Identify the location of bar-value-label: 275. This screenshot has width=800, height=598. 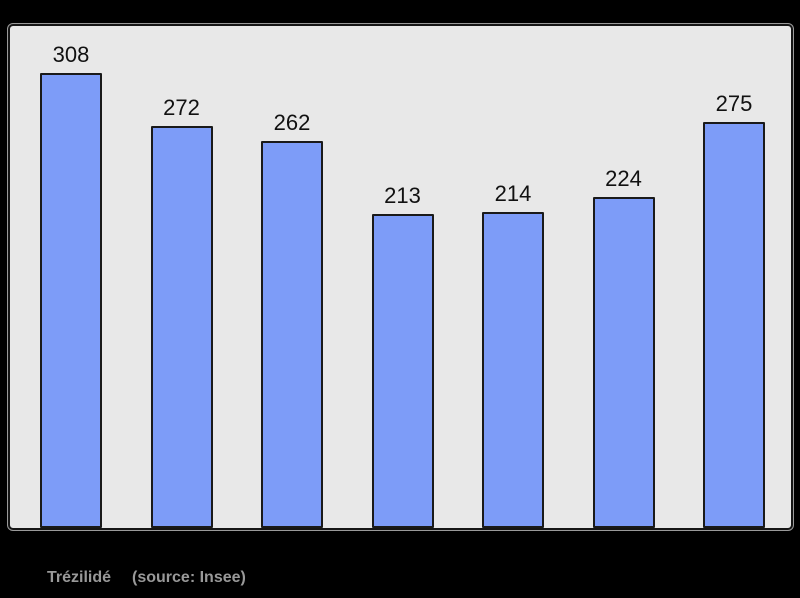
(734, 103).